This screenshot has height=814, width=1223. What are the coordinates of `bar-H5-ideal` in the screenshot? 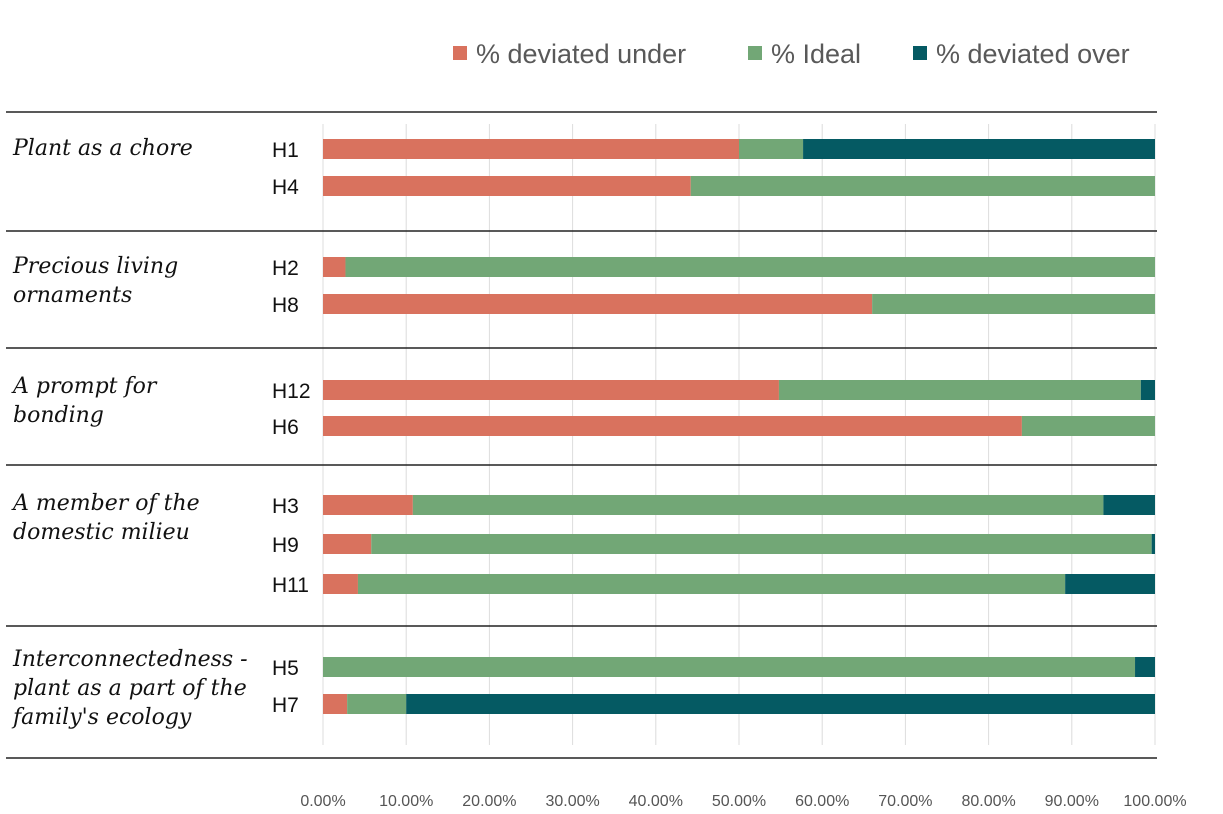 It's located at (729, 667).